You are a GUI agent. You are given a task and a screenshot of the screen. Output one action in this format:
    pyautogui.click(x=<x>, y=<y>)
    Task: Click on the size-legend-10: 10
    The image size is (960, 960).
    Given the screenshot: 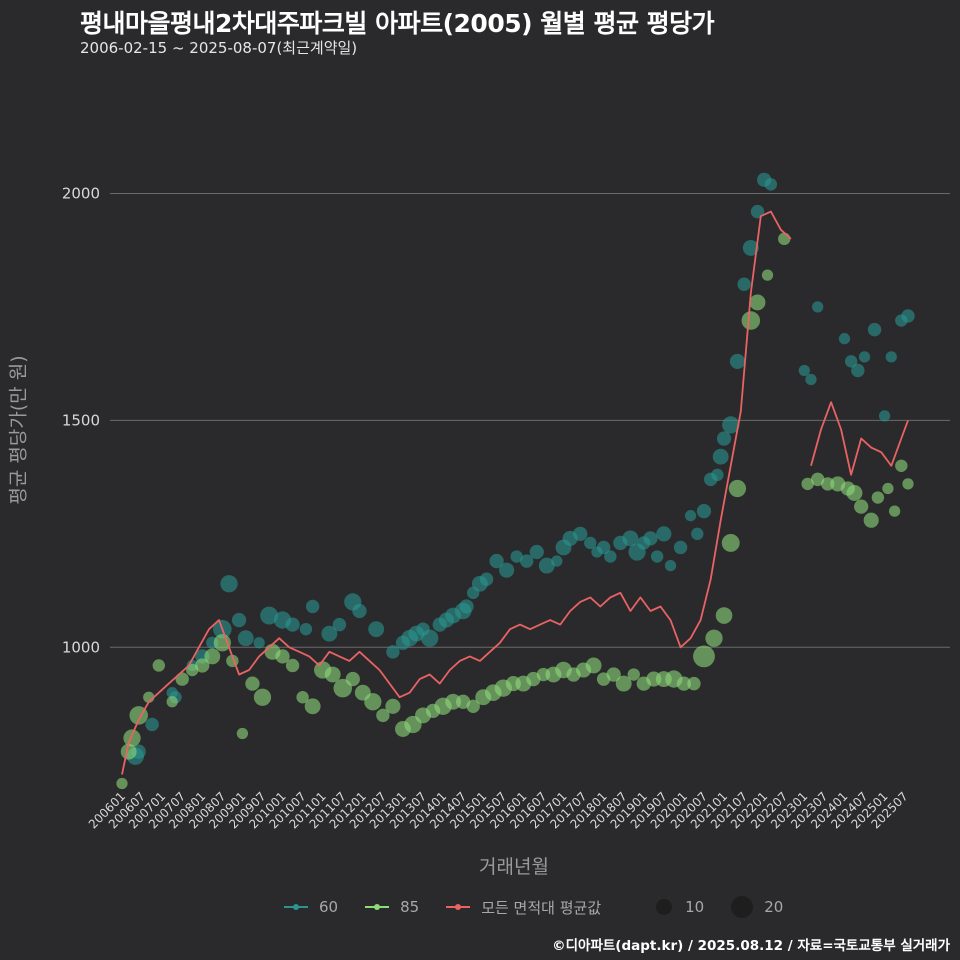 What is the action you would take?
    pyautogui.click(x=678, y=907)
    